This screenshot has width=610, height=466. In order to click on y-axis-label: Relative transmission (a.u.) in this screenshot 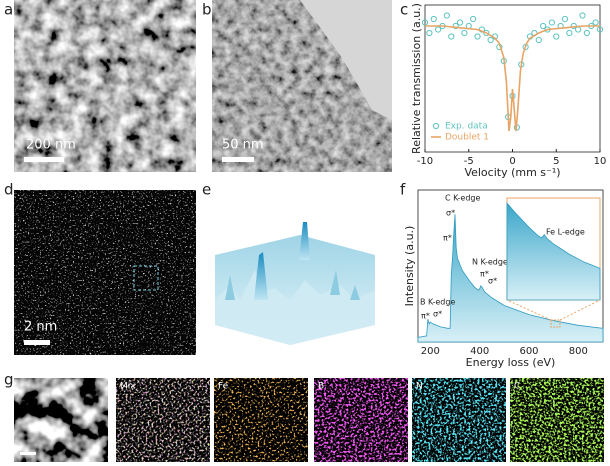, I will do `click(416, 78)`.